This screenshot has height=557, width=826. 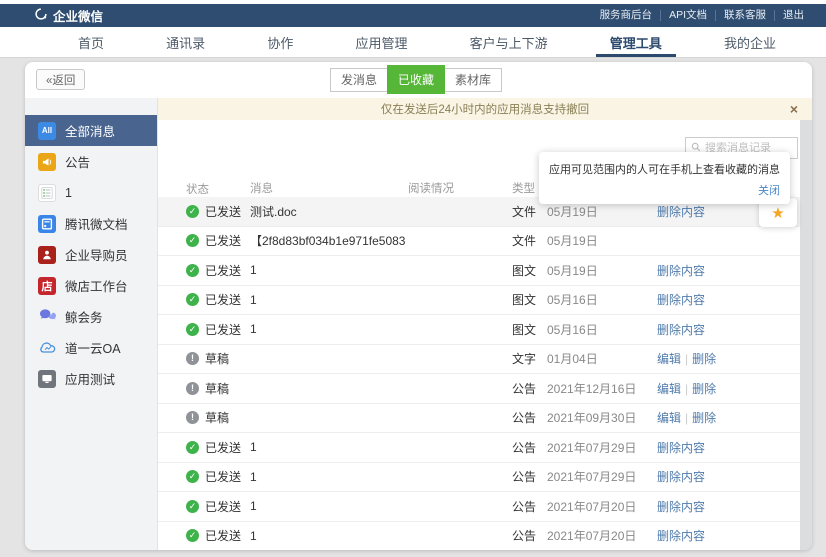 I want to click on back-button: «返回, so click(x=61, y=79).